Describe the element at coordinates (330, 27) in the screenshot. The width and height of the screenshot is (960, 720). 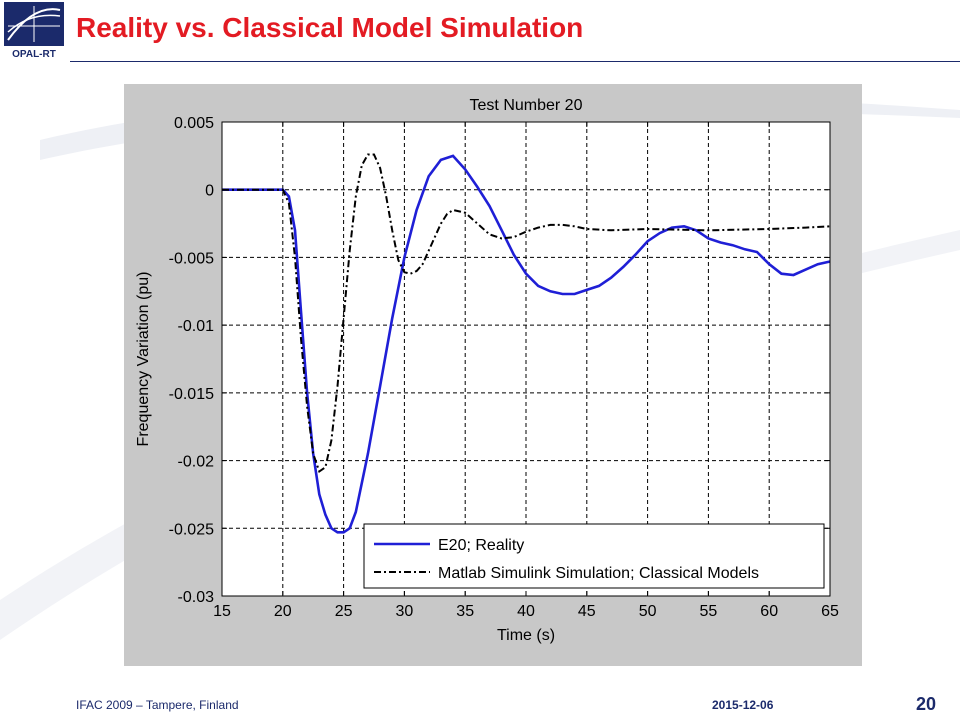
I see `slide-title: Reality vs. Classical Model Simulation` at that location.